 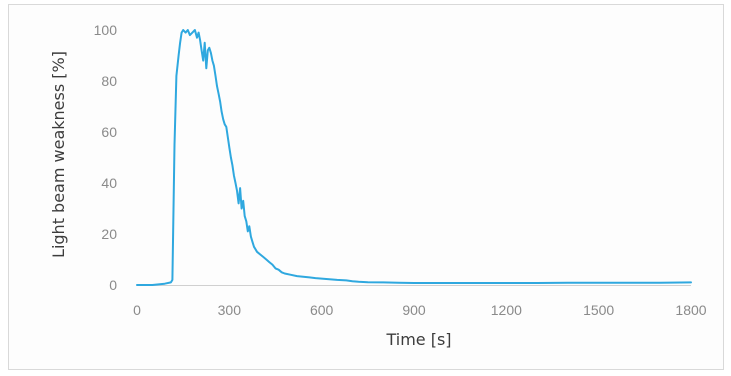 What do you see at coordinates (418, 339) in the screenshot?
I see `x-axis-title: Time [s]` at bounding box center [418, 339].